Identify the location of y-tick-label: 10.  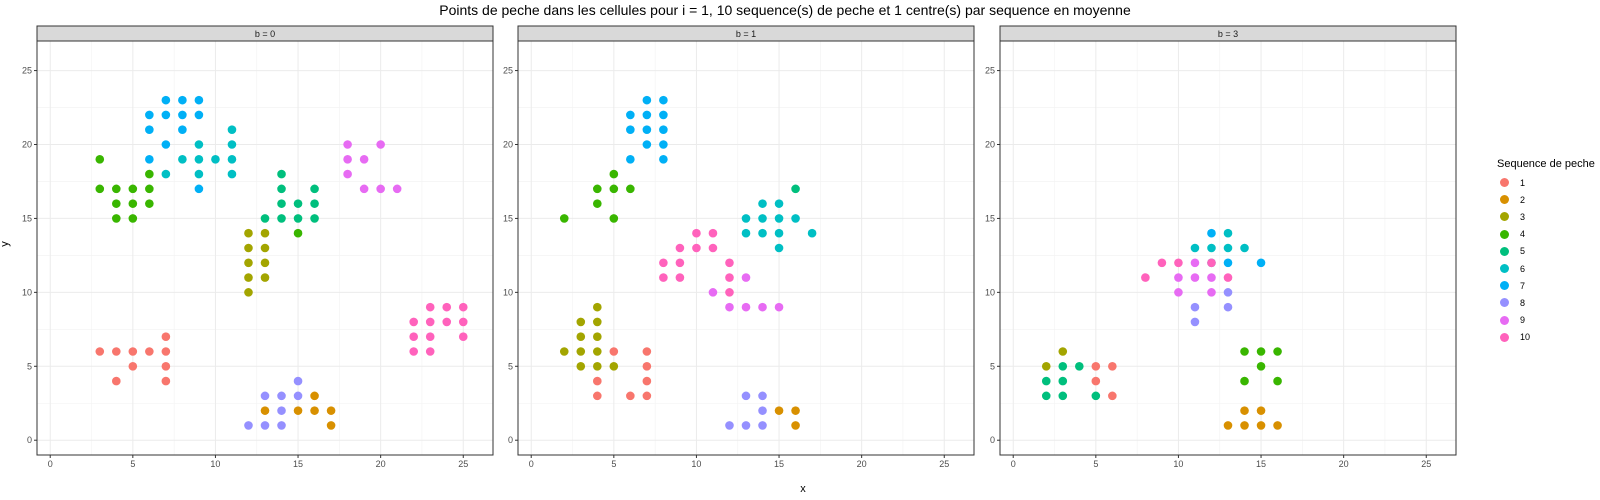
(990, 292).